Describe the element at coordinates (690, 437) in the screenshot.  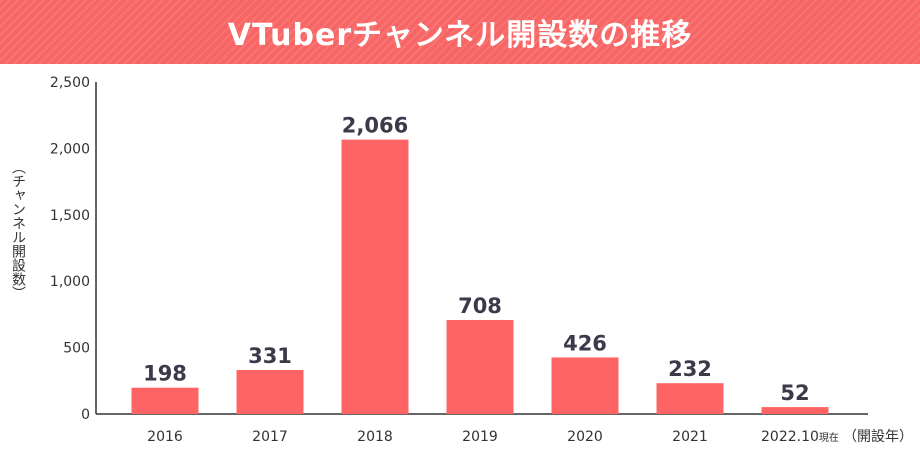
I see `x-tick-label: 2021` at that location.